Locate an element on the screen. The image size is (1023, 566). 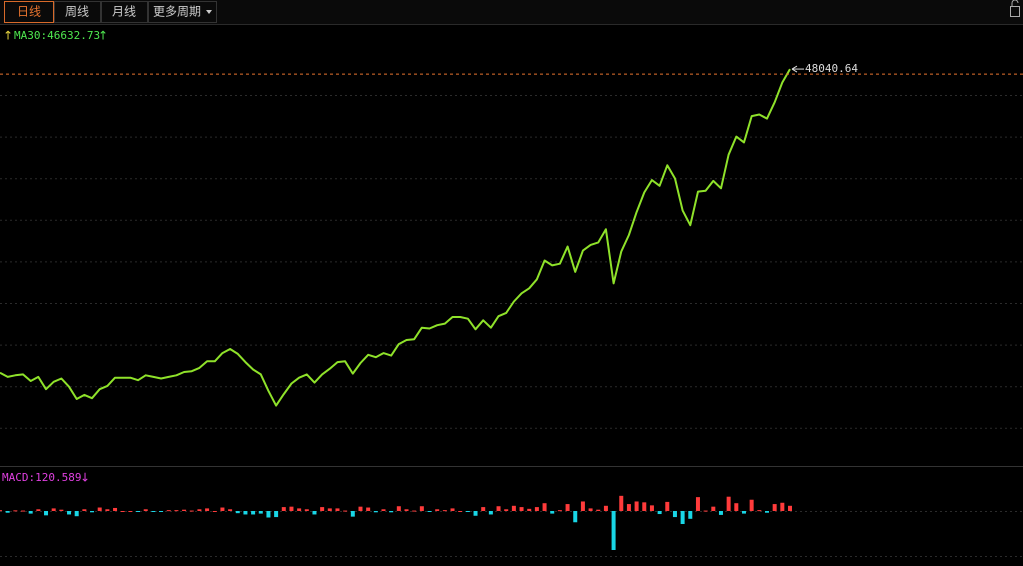
tab-label: 周线 is located at coordinates (77, 12).